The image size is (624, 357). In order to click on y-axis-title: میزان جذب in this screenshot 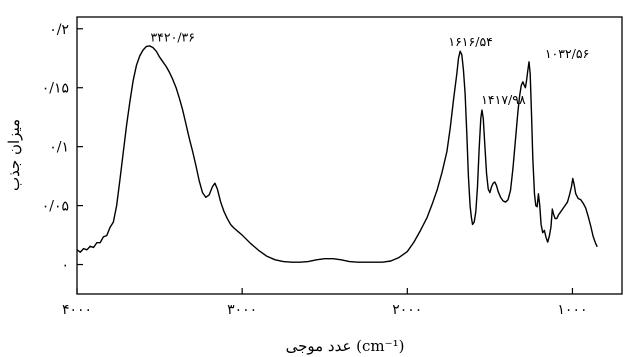, I will do `click(14, 155)`.